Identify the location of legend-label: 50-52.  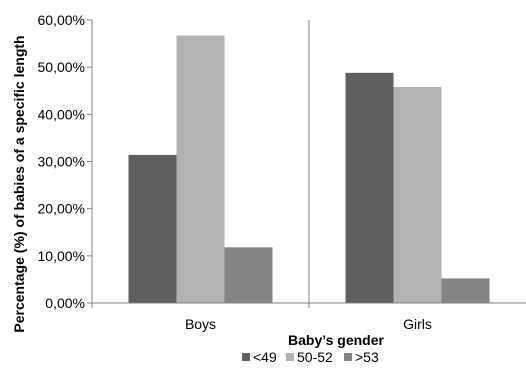
(315, 357).